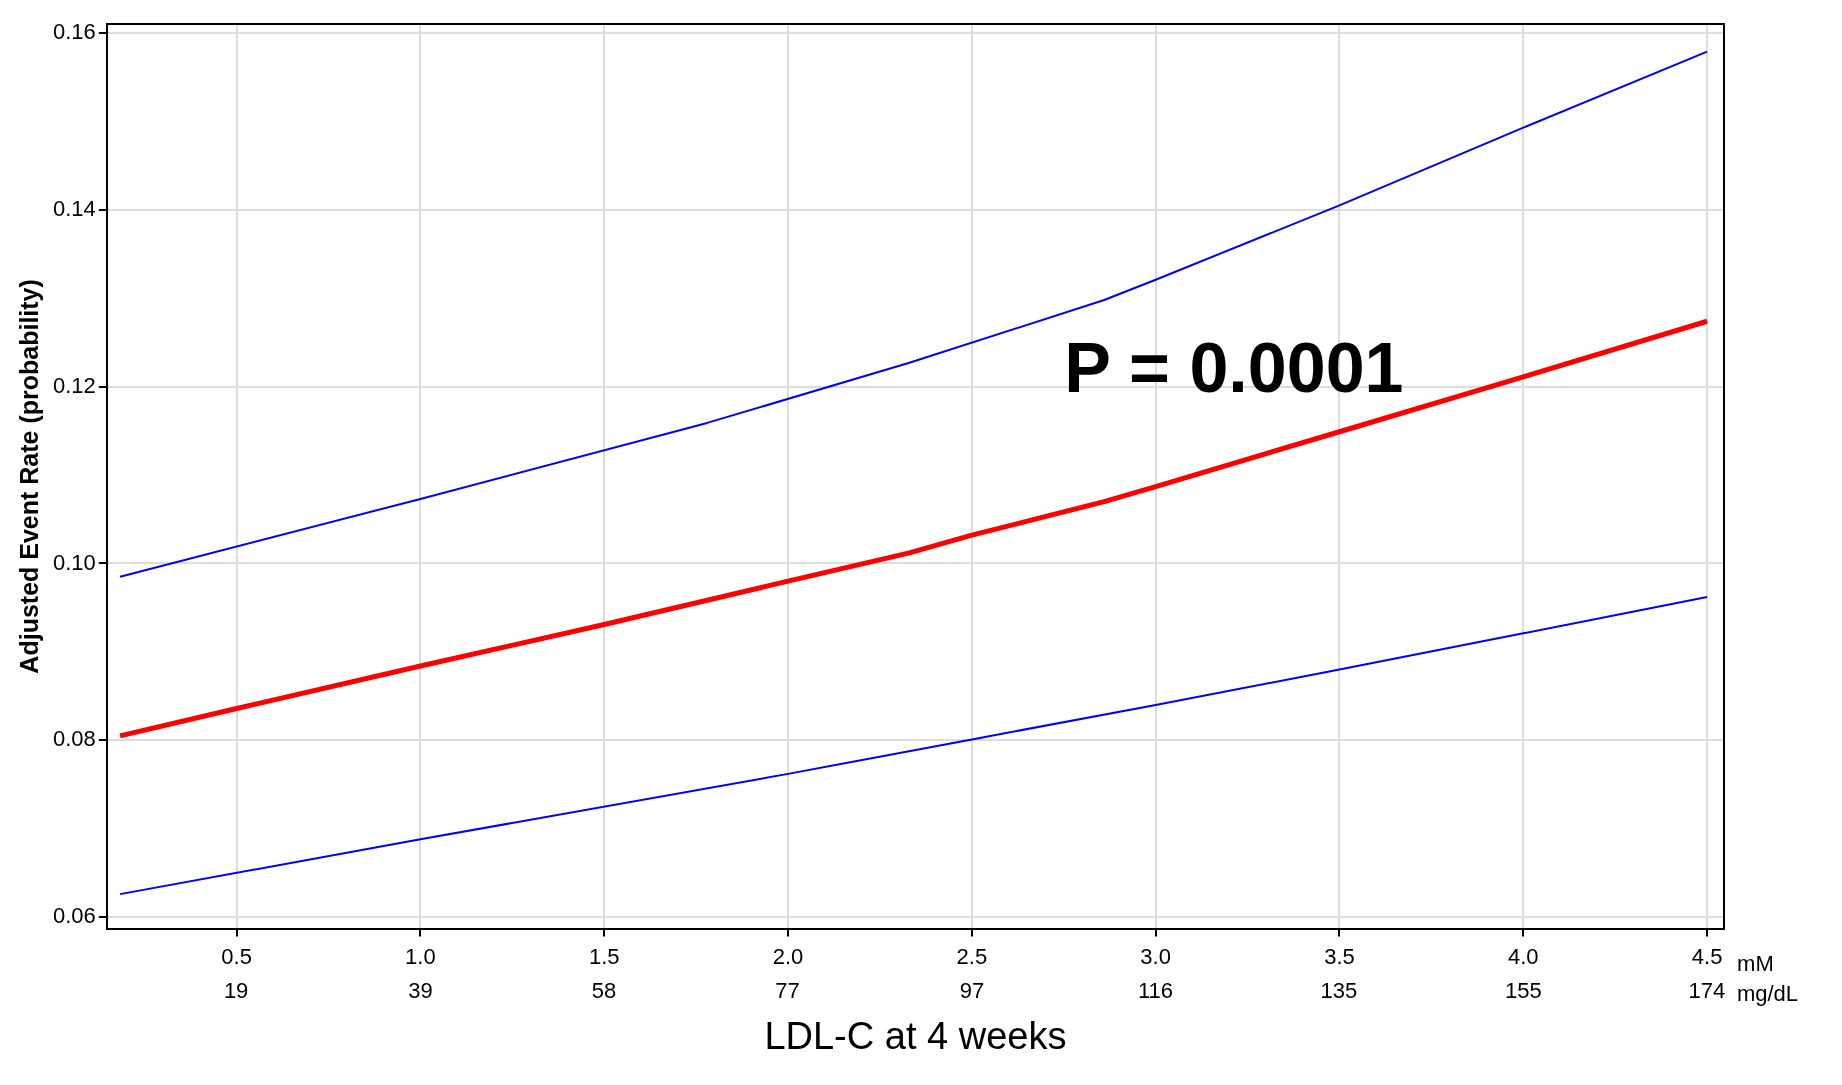 The image size is (1842, 1085). Describe the element at coordinates (788, 956) in the screenshot. I see `x-tick-label: 2.0` at that location.